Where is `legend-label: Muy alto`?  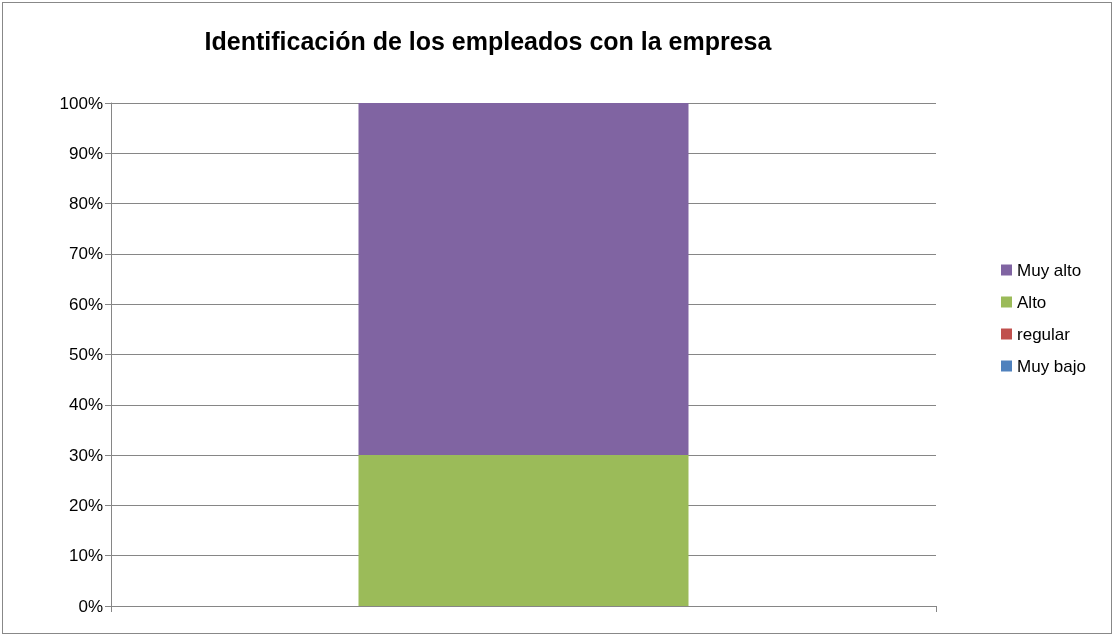
legend-label: Muy alto is located at coordinates (1049, 270).